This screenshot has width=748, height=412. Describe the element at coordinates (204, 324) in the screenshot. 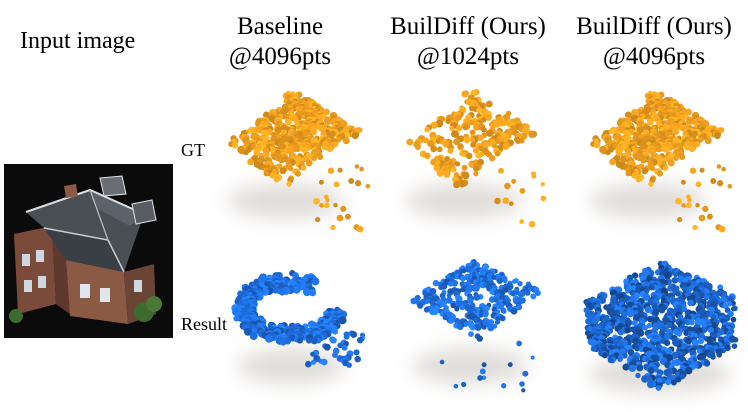

I see `row-label-result: Result` at that location.